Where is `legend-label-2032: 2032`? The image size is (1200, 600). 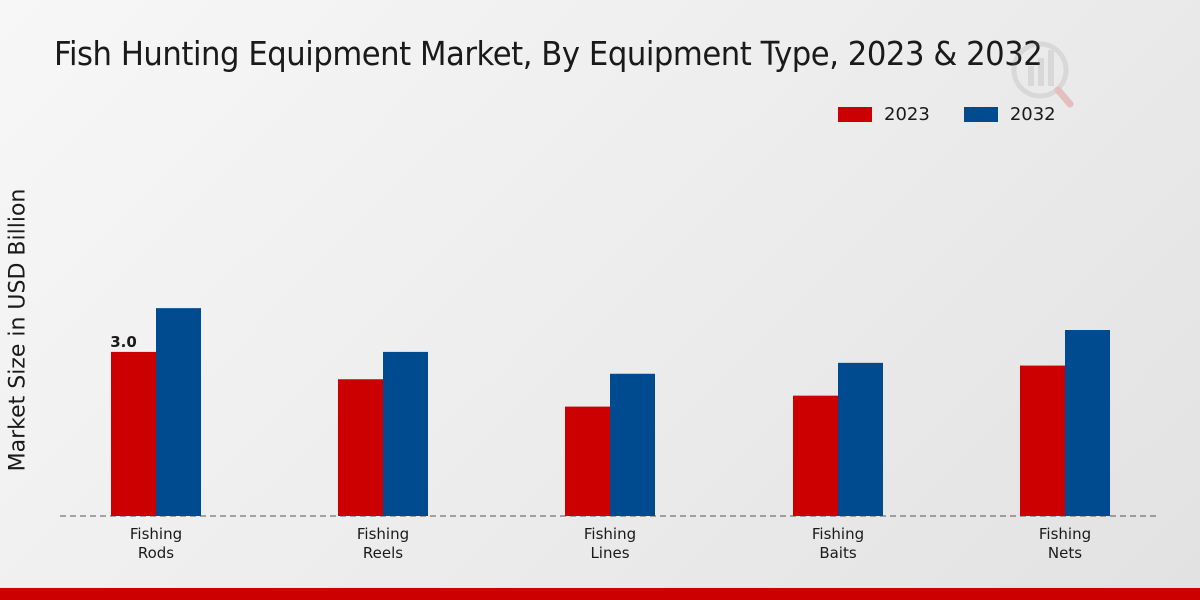 legend-label-2032: 2032 is located at coordinates (1032, 114).